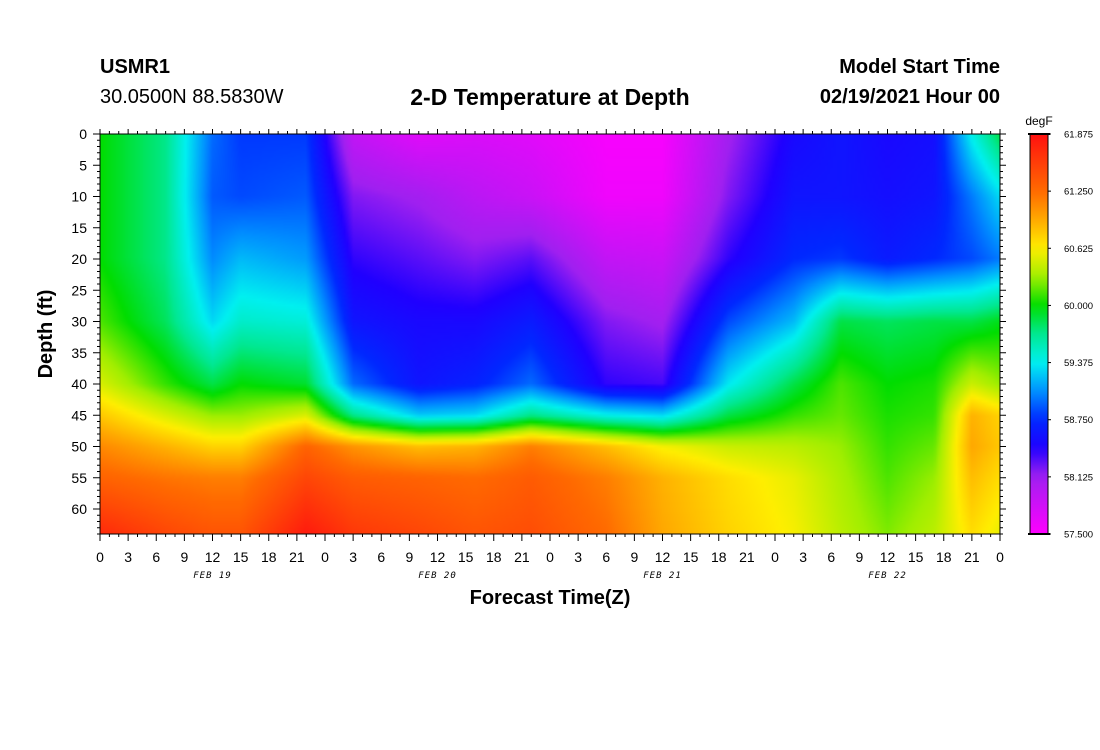  I want to click on y-tick-label: 0, so click(83, 134).